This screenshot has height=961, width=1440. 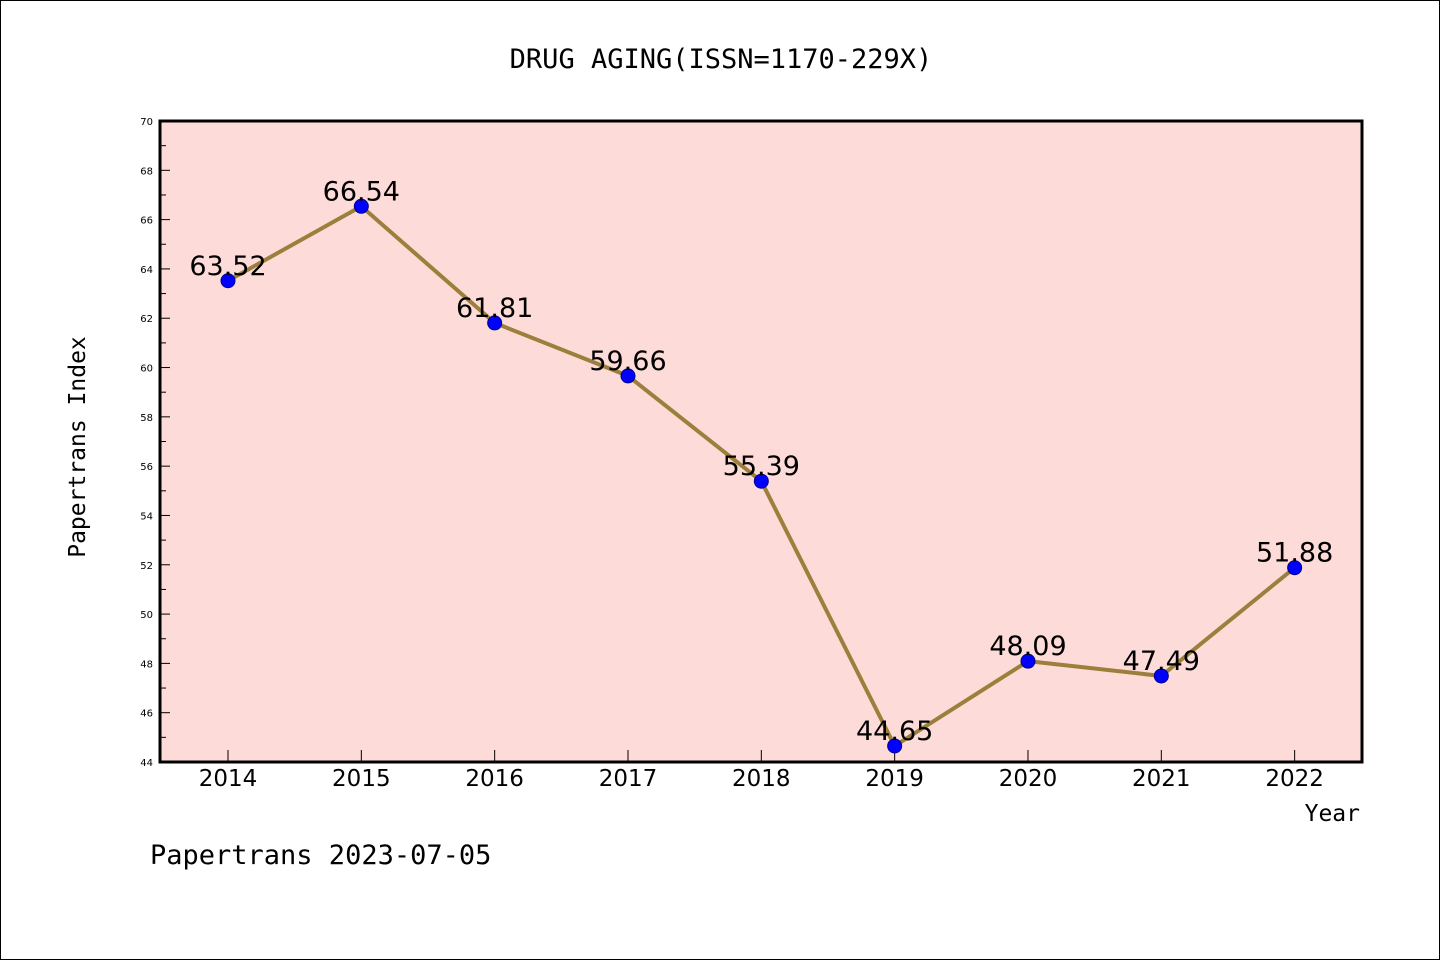 What do you see at coordinates (1027, 646) in the screenshot?
I see `data-label: 48.09` at bounding box center [1027, 646].